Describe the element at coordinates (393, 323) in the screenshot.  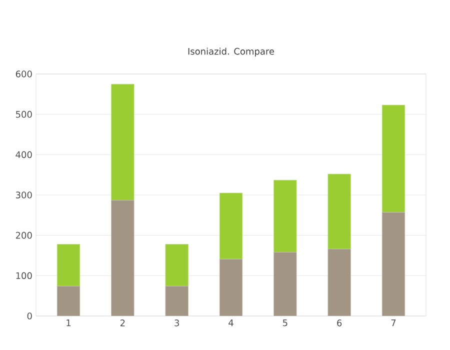
I see `x-tick-label: 7` at that location.